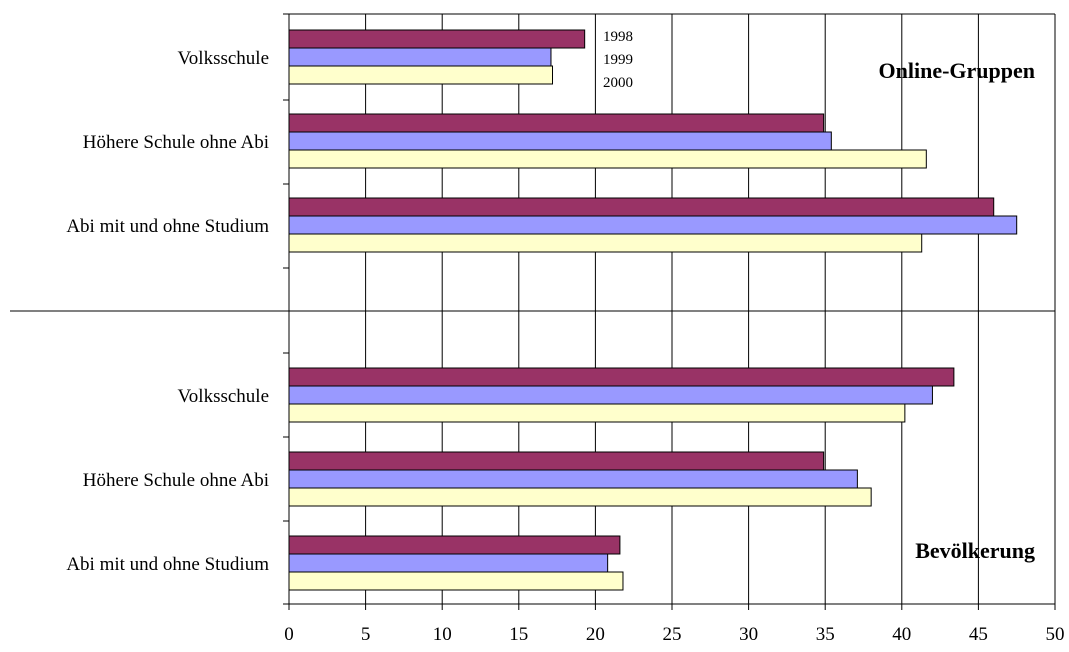 The image size is (1069, 652). Describe the element at coordinates (641, 207) in the screenshot. I see `bar-g0-c2-s0` at that location.